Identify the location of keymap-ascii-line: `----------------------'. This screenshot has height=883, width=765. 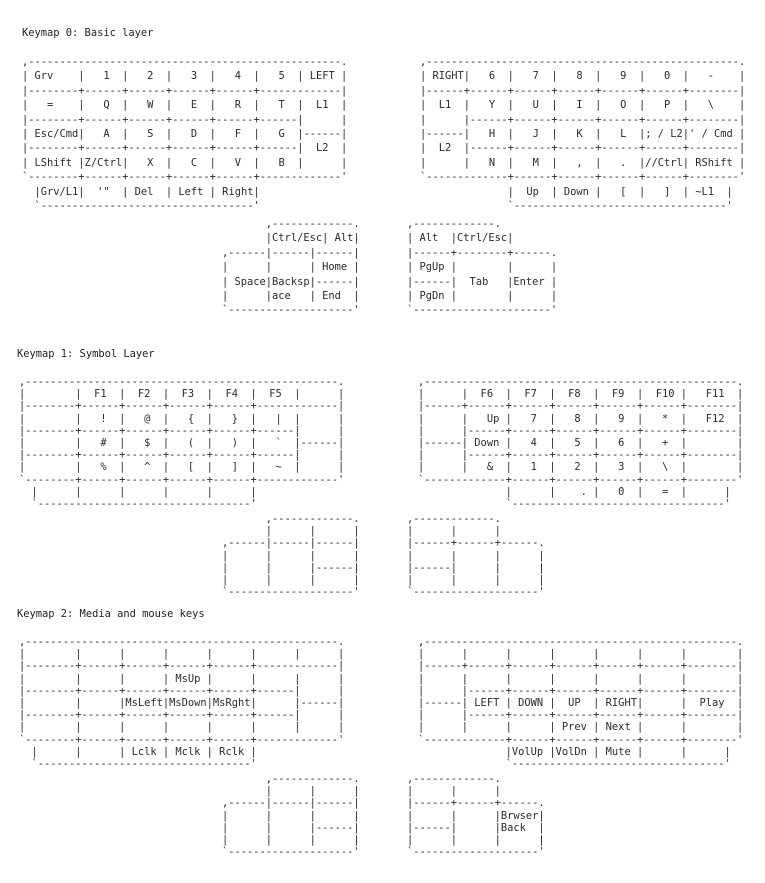
(482, 310).